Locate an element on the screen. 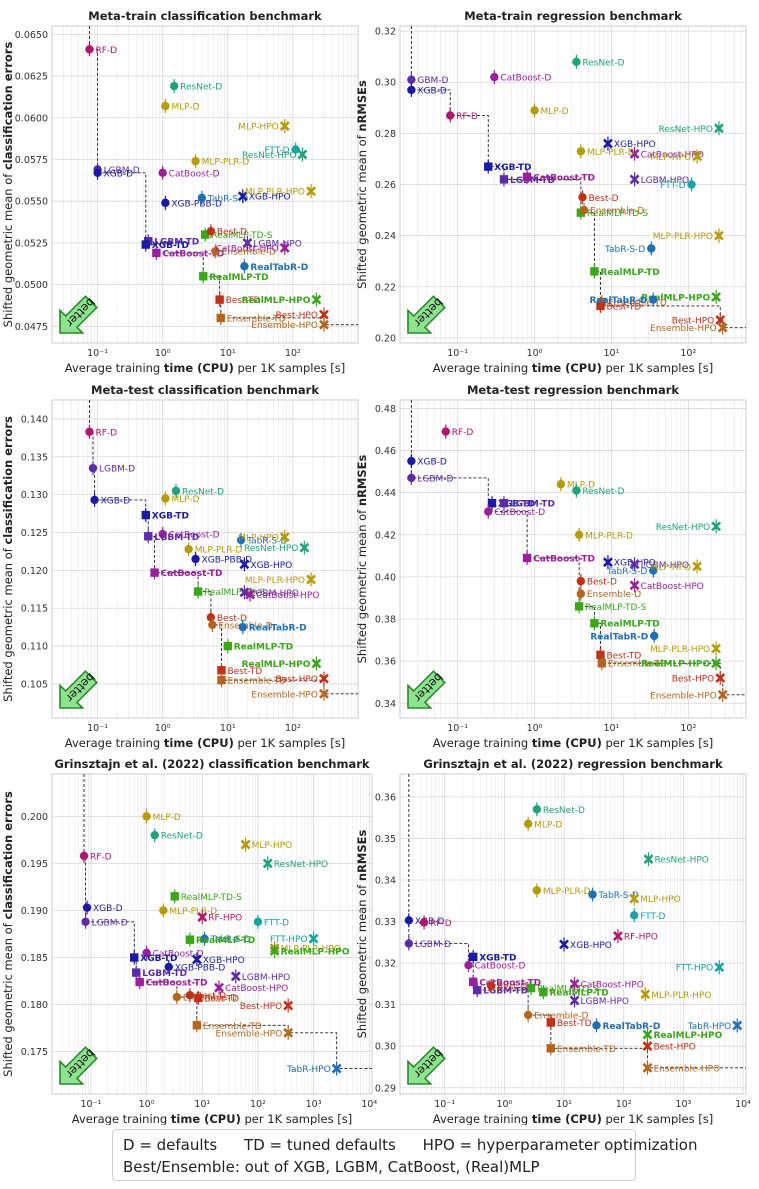  point-label: MLP-PLR-D is located at coordinates (567, 892).